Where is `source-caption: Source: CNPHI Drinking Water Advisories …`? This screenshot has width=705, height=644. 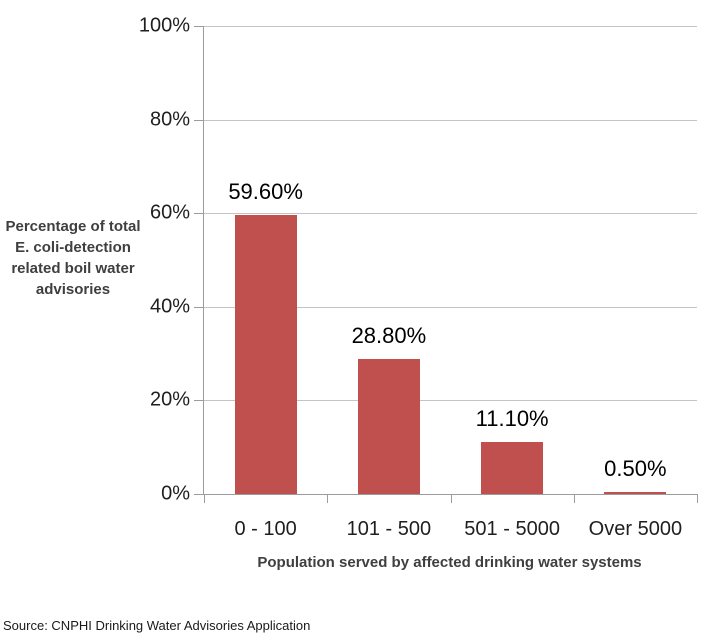
source-caption: Source: CNPHI Drinking Water Advisories … is located at coordinates (157, 625).